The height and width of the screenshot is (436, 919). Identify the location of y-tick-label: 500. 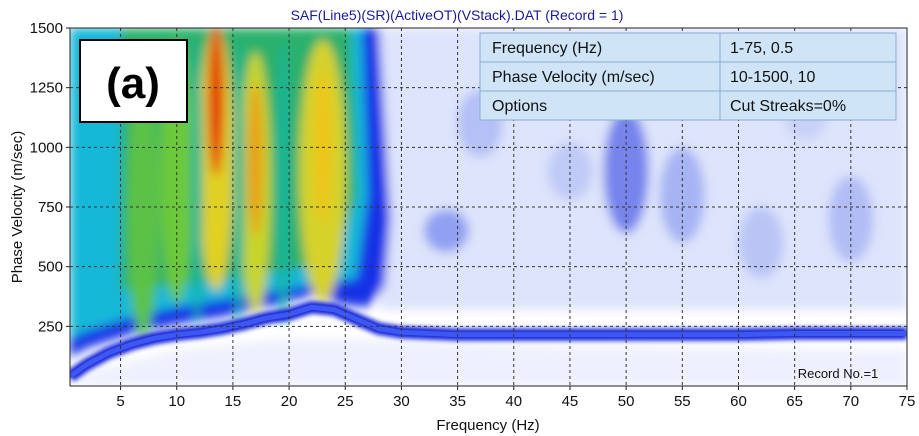
(50, 267).